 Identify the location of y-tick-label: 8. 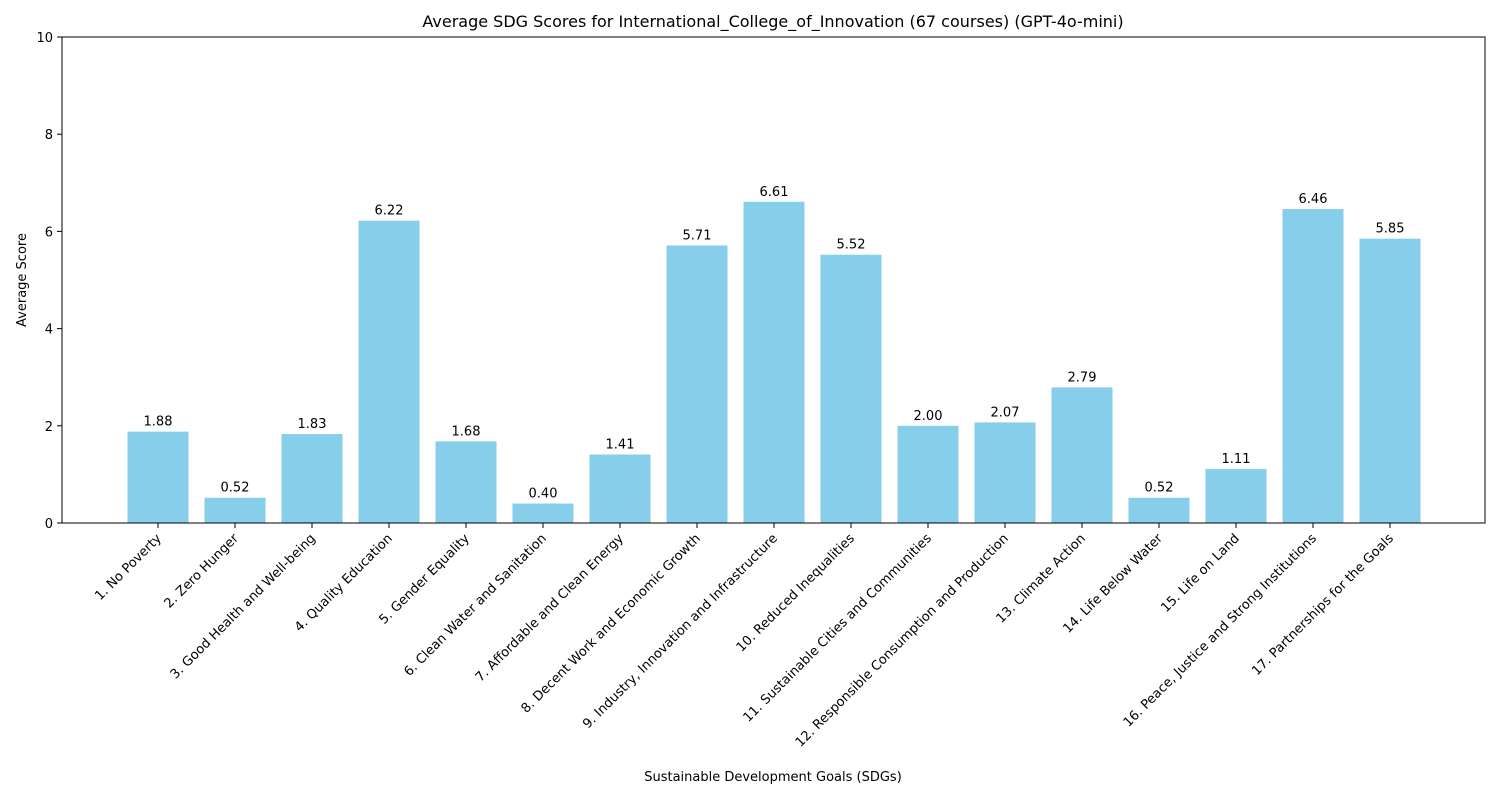
(49, 135).